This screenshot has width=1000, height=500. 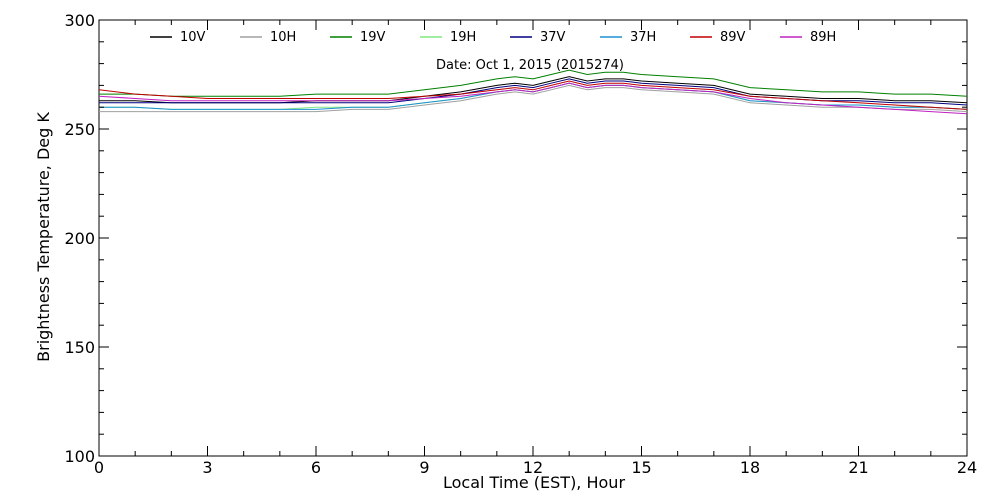 I want to click on legend-label-89v: 89V, so click(x=733, y=37).